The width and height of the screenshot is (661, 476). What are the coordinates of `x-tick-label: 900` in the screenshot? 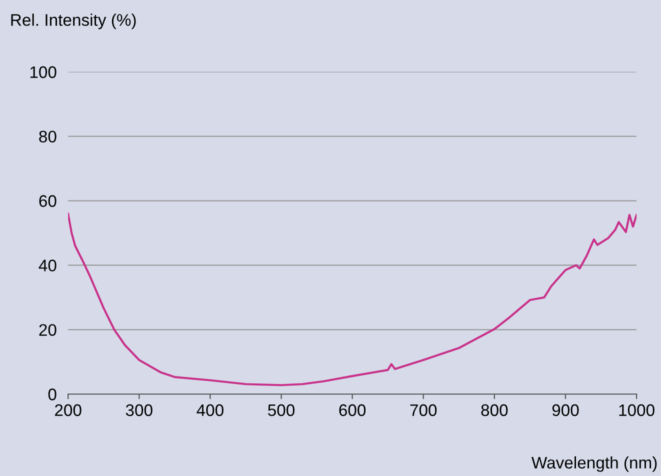 It's located at (565, 410).